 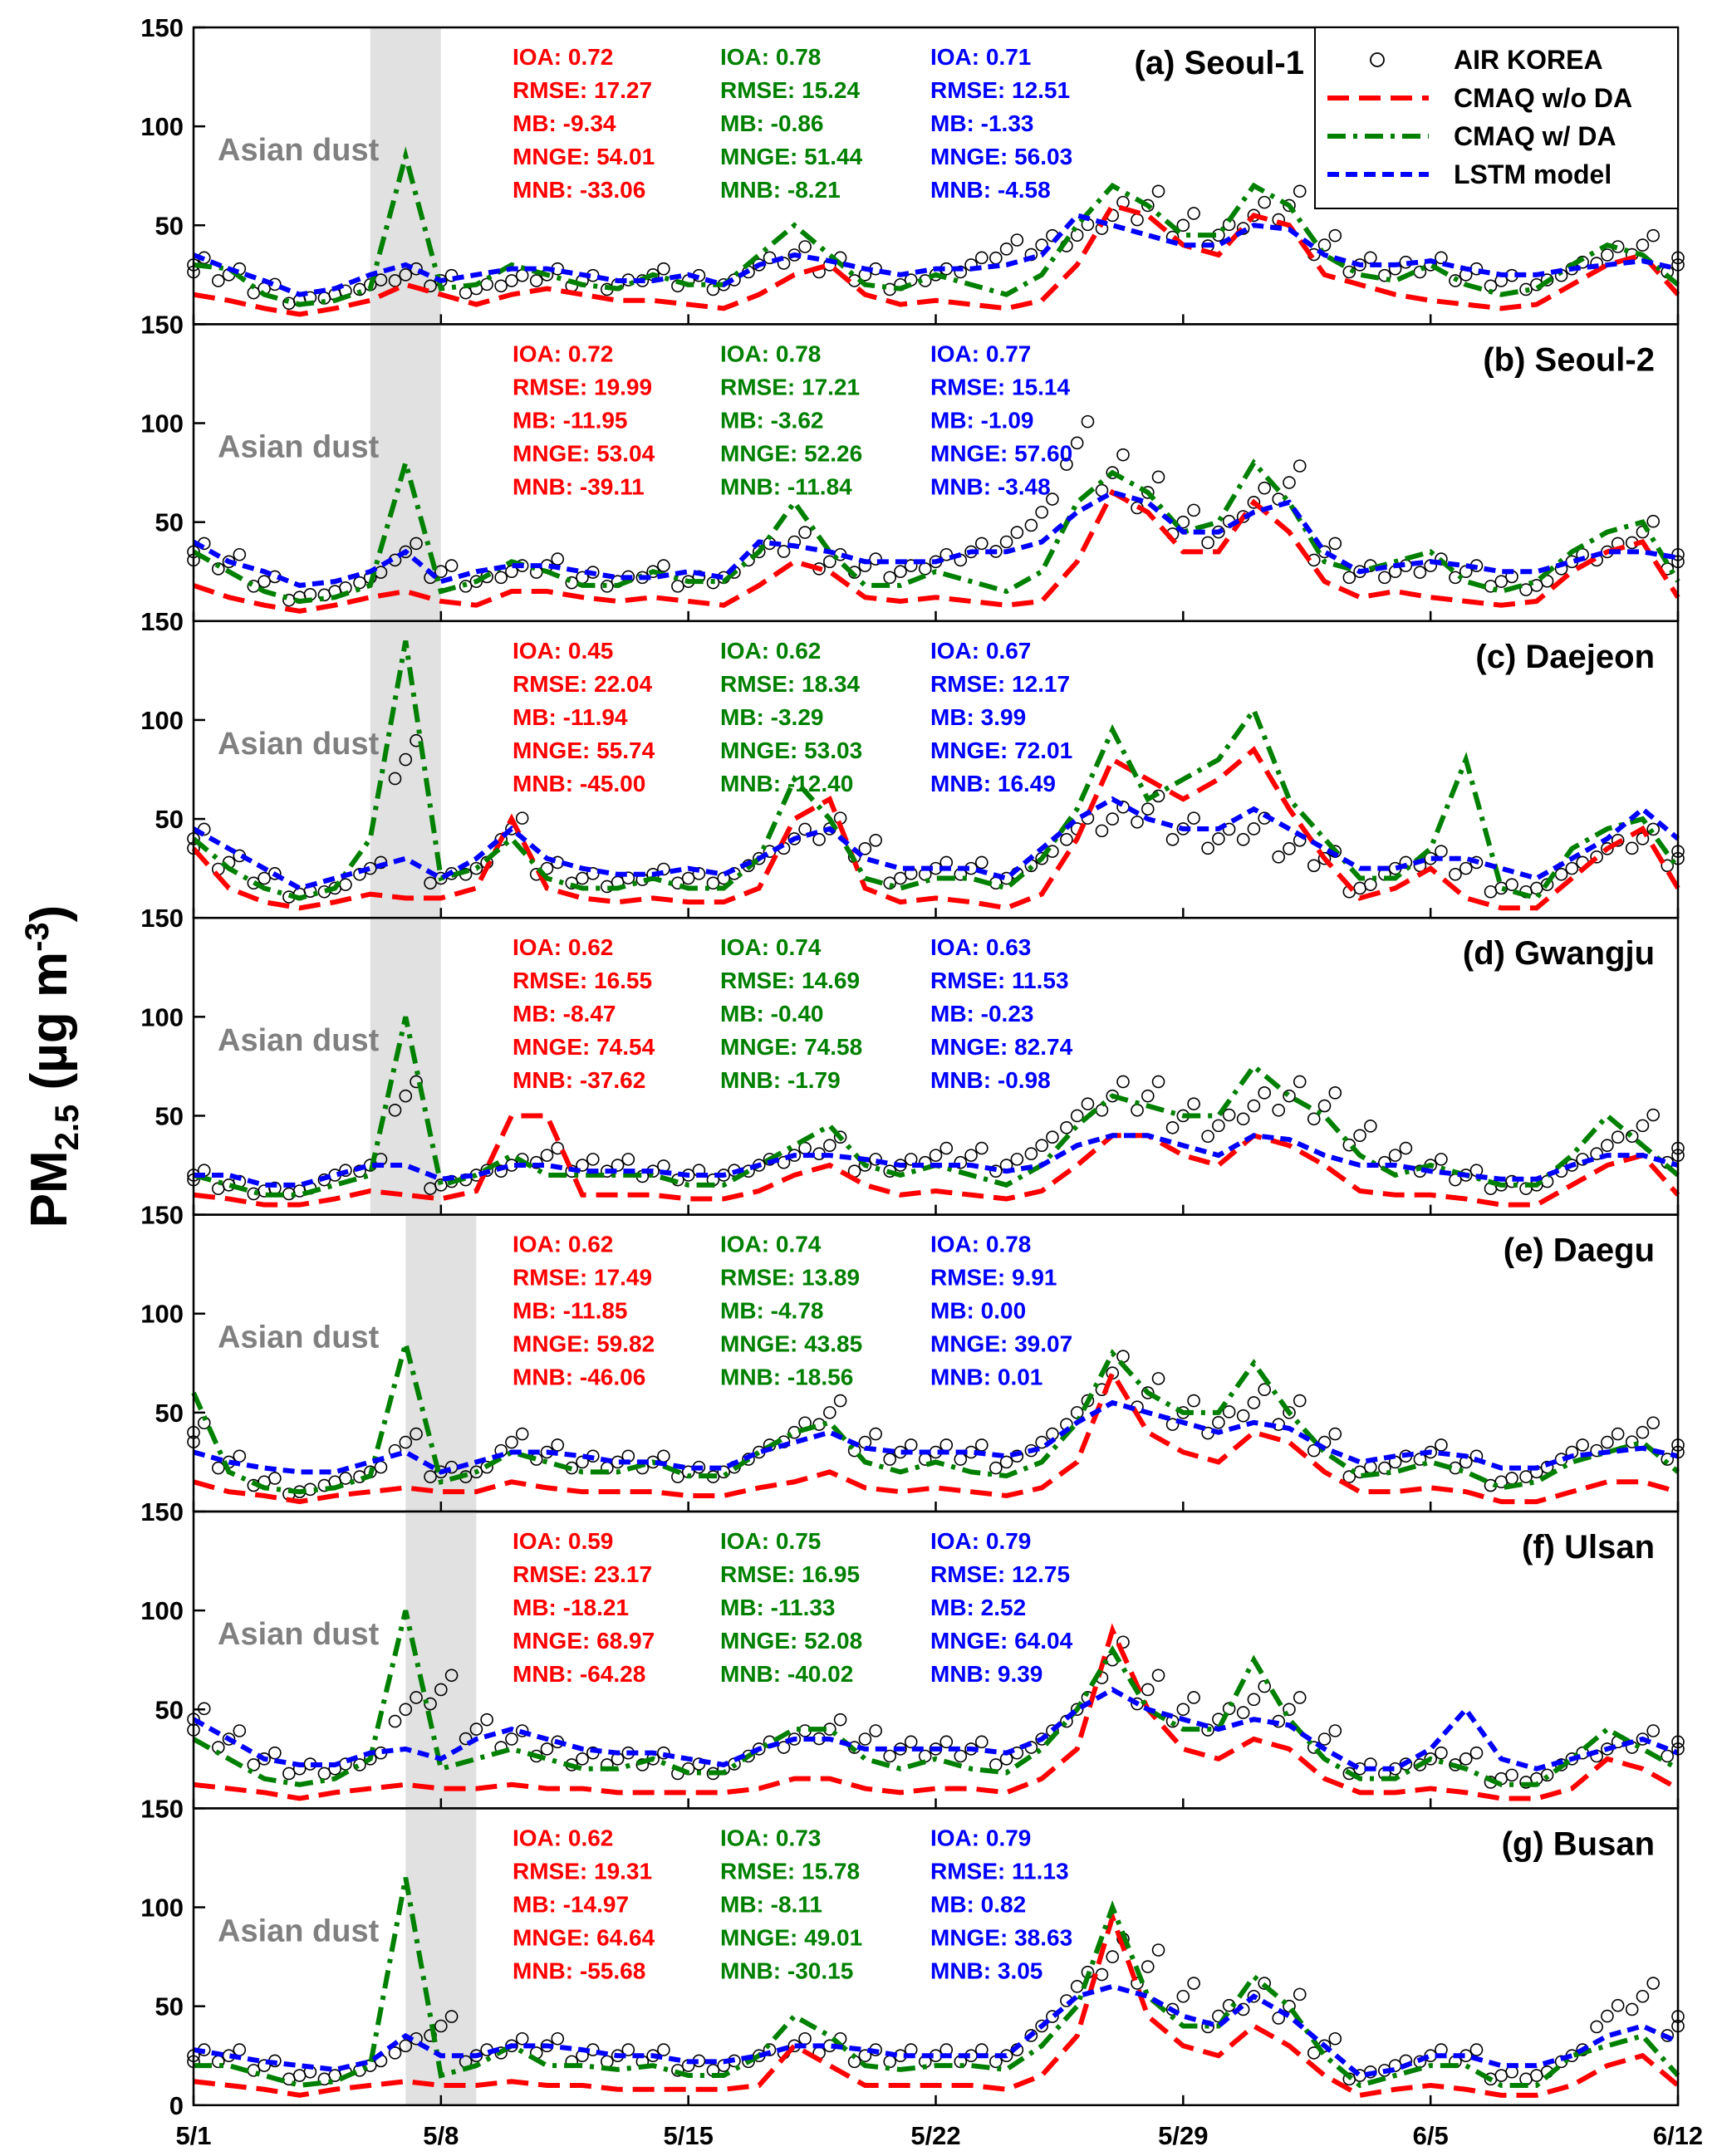 I want to click on stat-text: MB: 0.00, so click(x=978, y=1311).